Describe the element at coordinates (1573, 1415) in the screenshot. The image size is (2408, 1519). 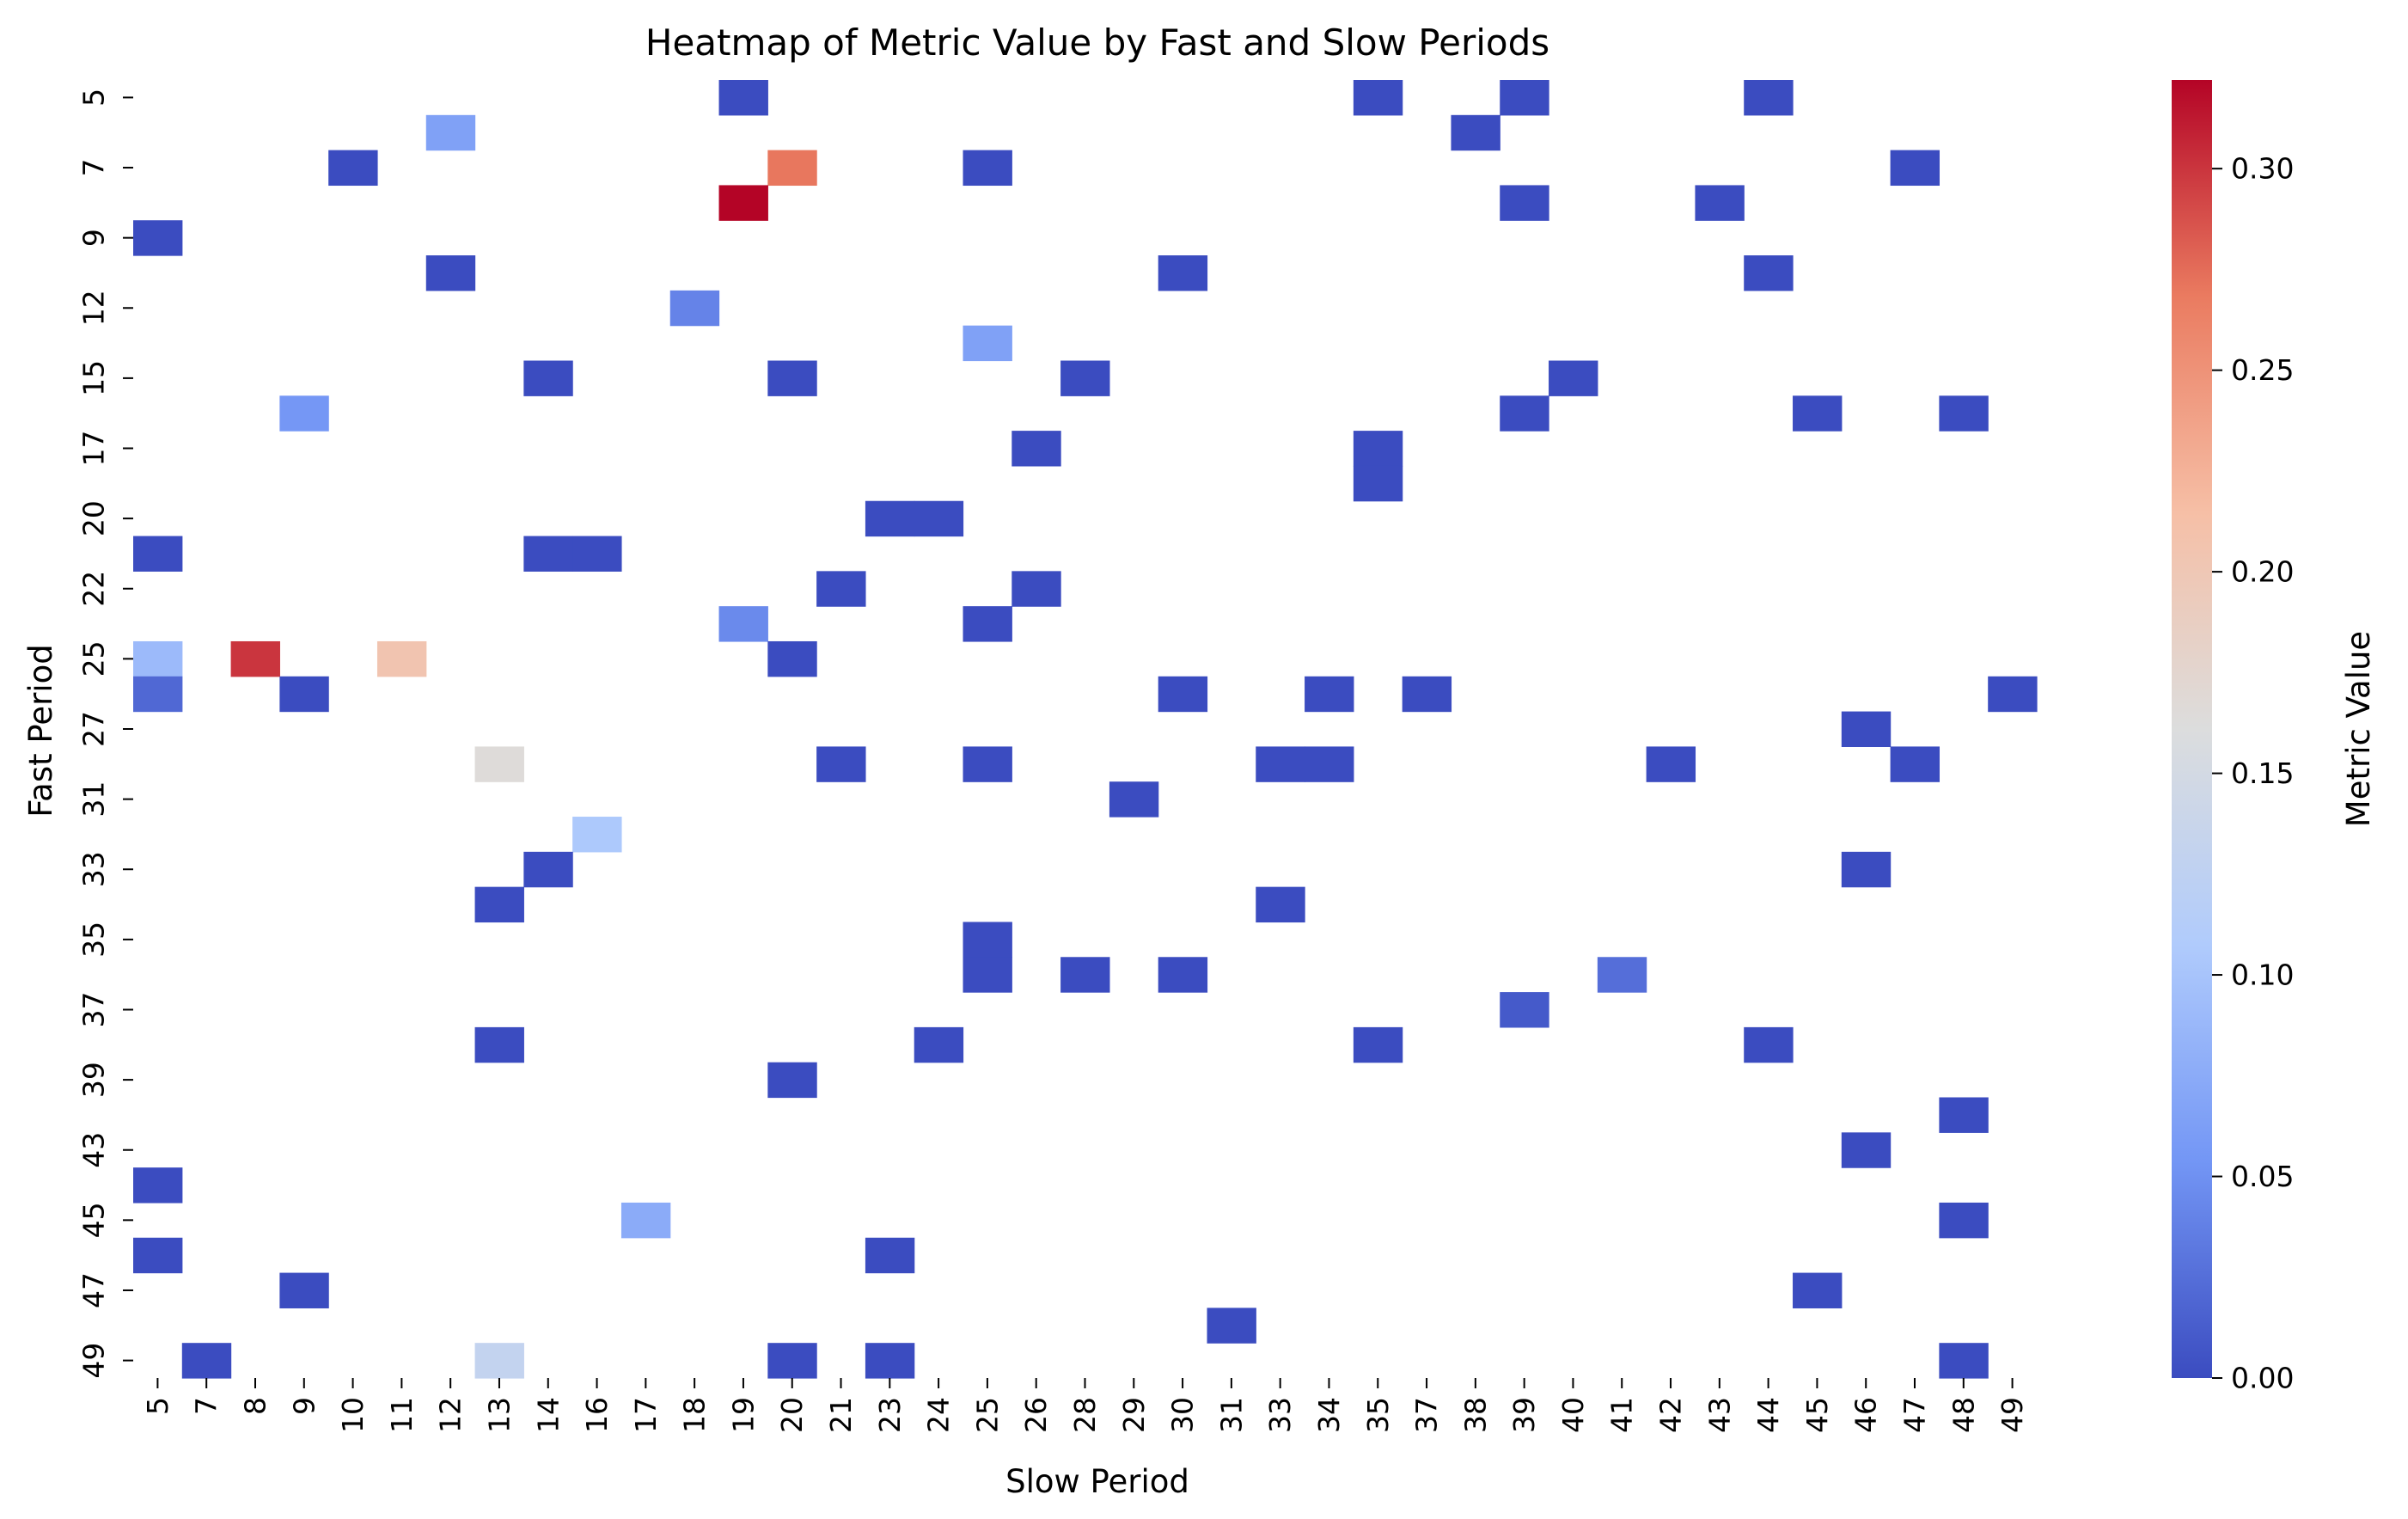
I see `x-tick-label: 40` at that location.